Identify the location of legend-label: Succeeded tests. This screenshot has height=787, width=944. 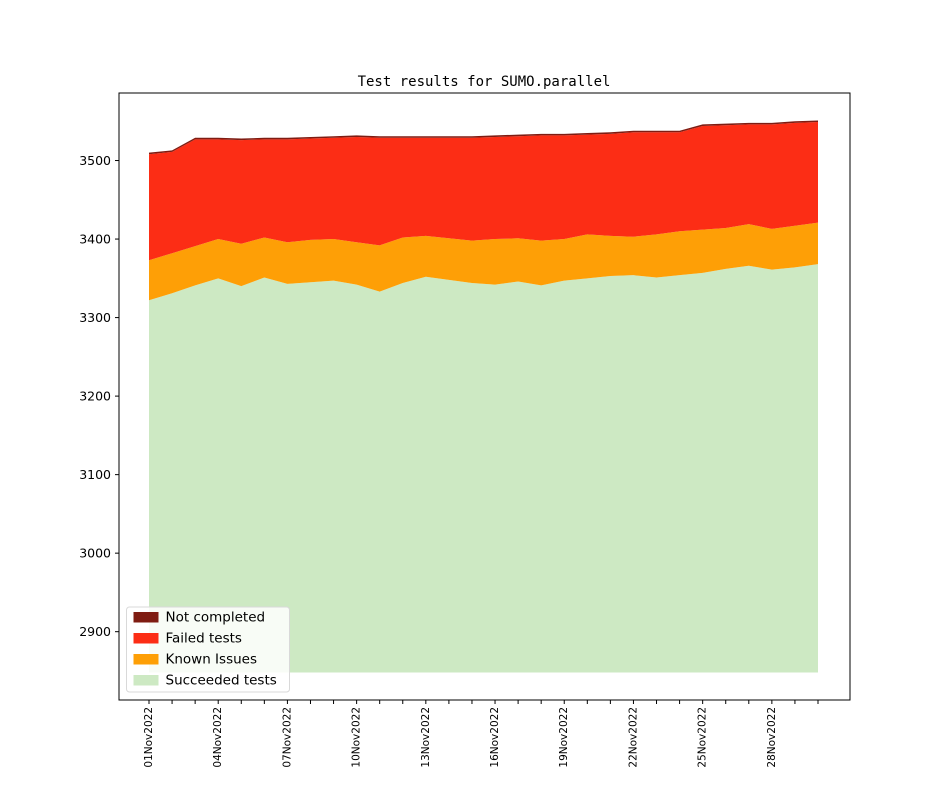
(221, 681).